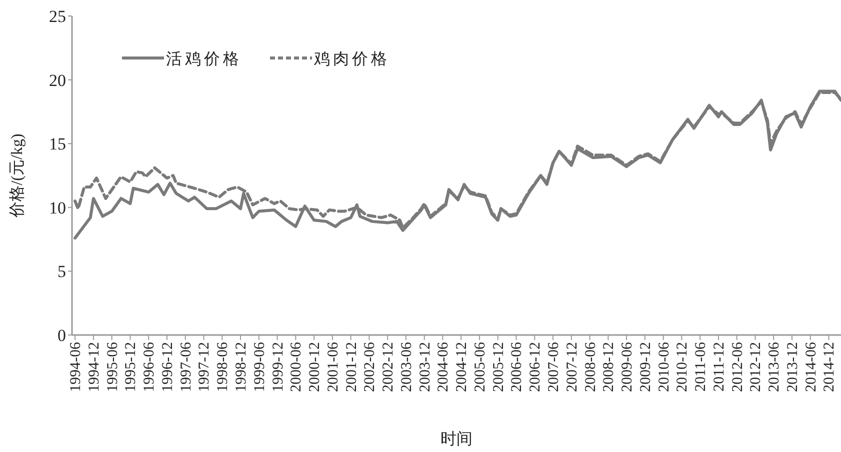 This screenshot has width=841, height=452. Describe the element at coordinates (204, 367) in the screenshot. I see `x-tick-label: 1997-12` at that location.